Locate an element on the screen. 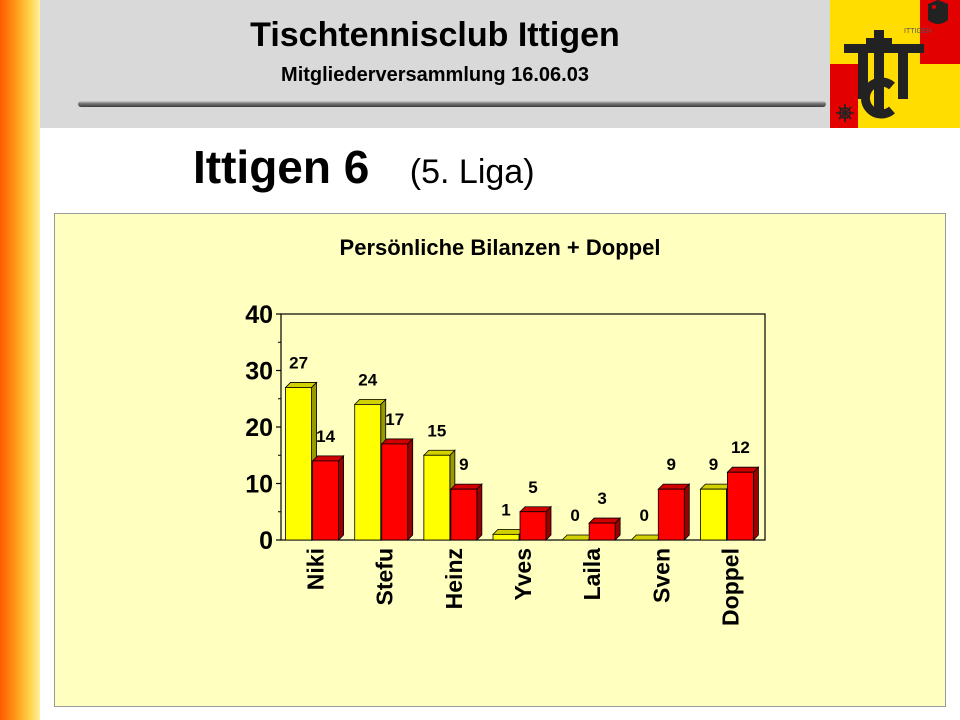  bear-crest-icon is located at coordinates (938, 12).